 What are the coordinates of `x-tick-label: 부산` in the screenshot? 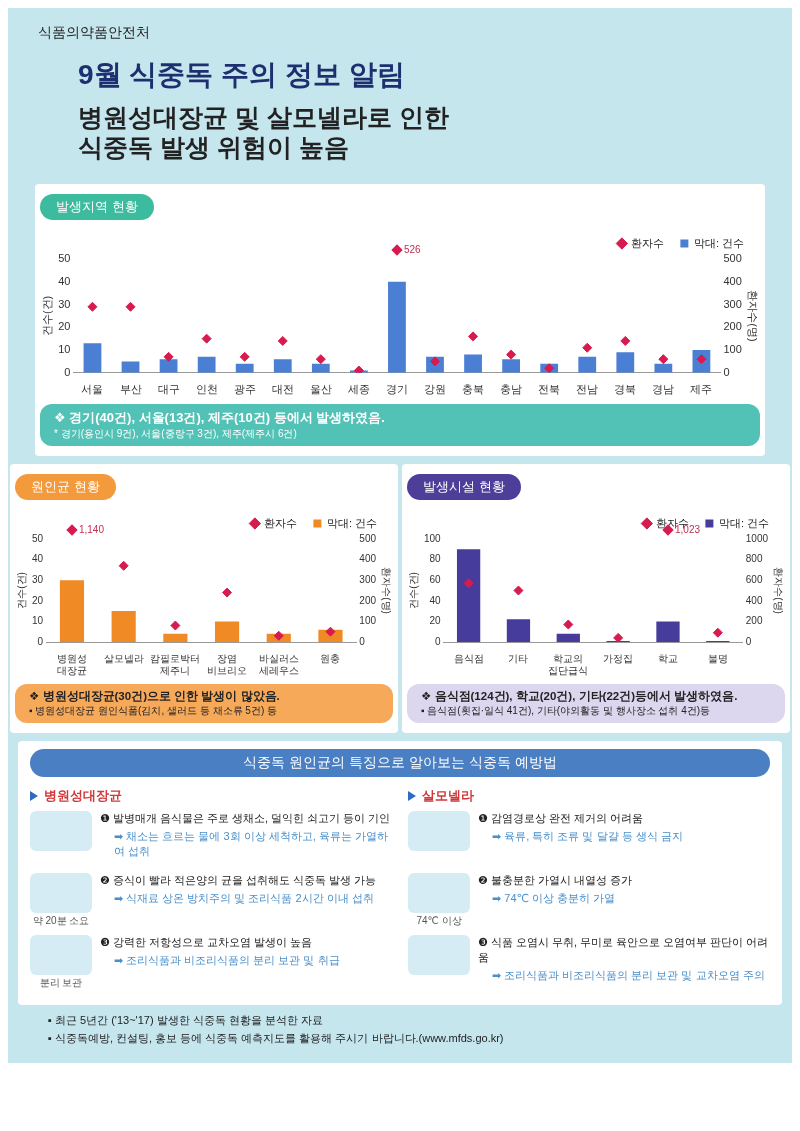 It's located at (130, 389).